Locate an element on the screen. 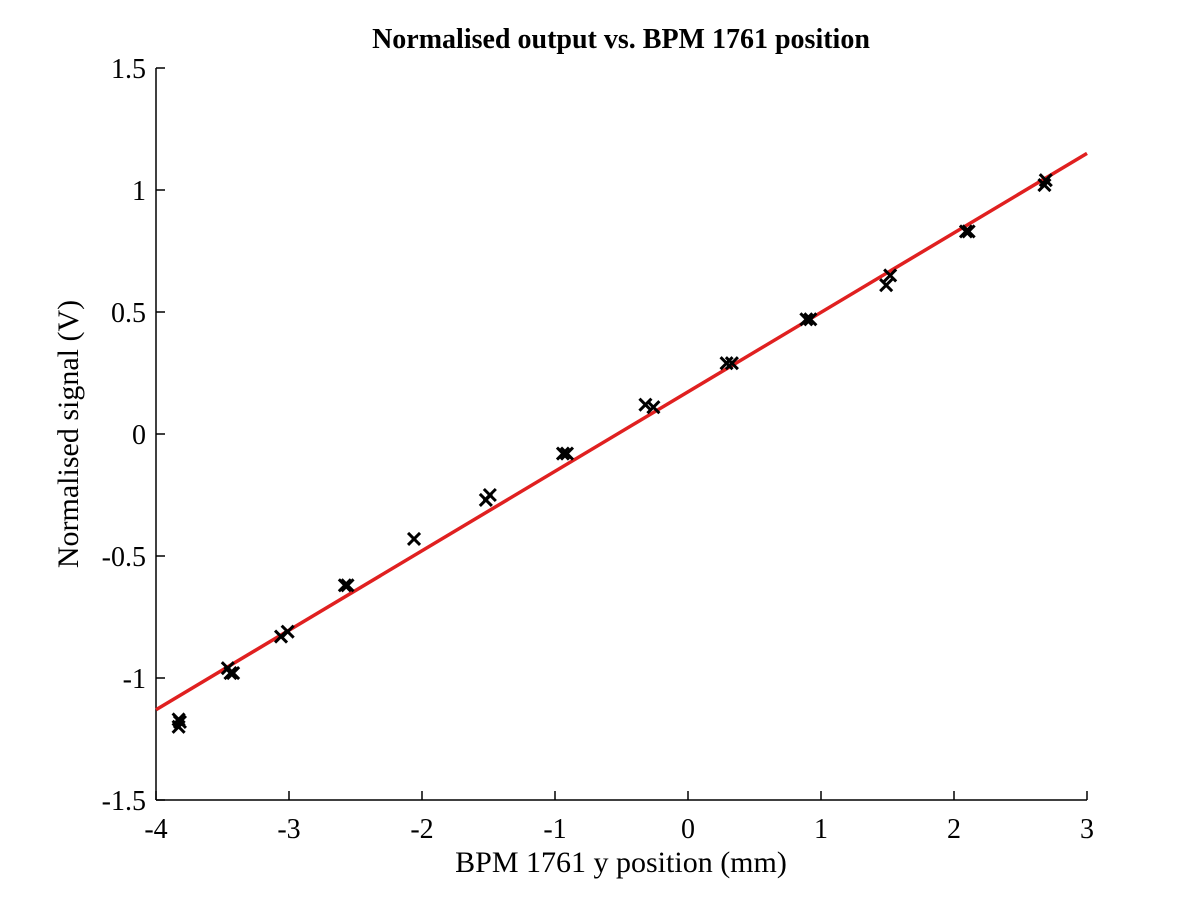 The image size is (1201, 900). x-tick-label: 1 is located at coordinates (821, 829).